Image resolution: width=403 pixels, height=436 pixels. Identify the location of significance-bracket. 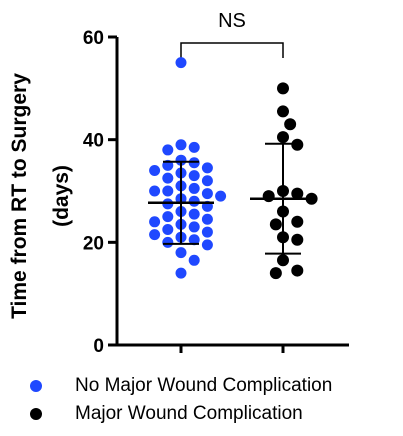
(232, 50).